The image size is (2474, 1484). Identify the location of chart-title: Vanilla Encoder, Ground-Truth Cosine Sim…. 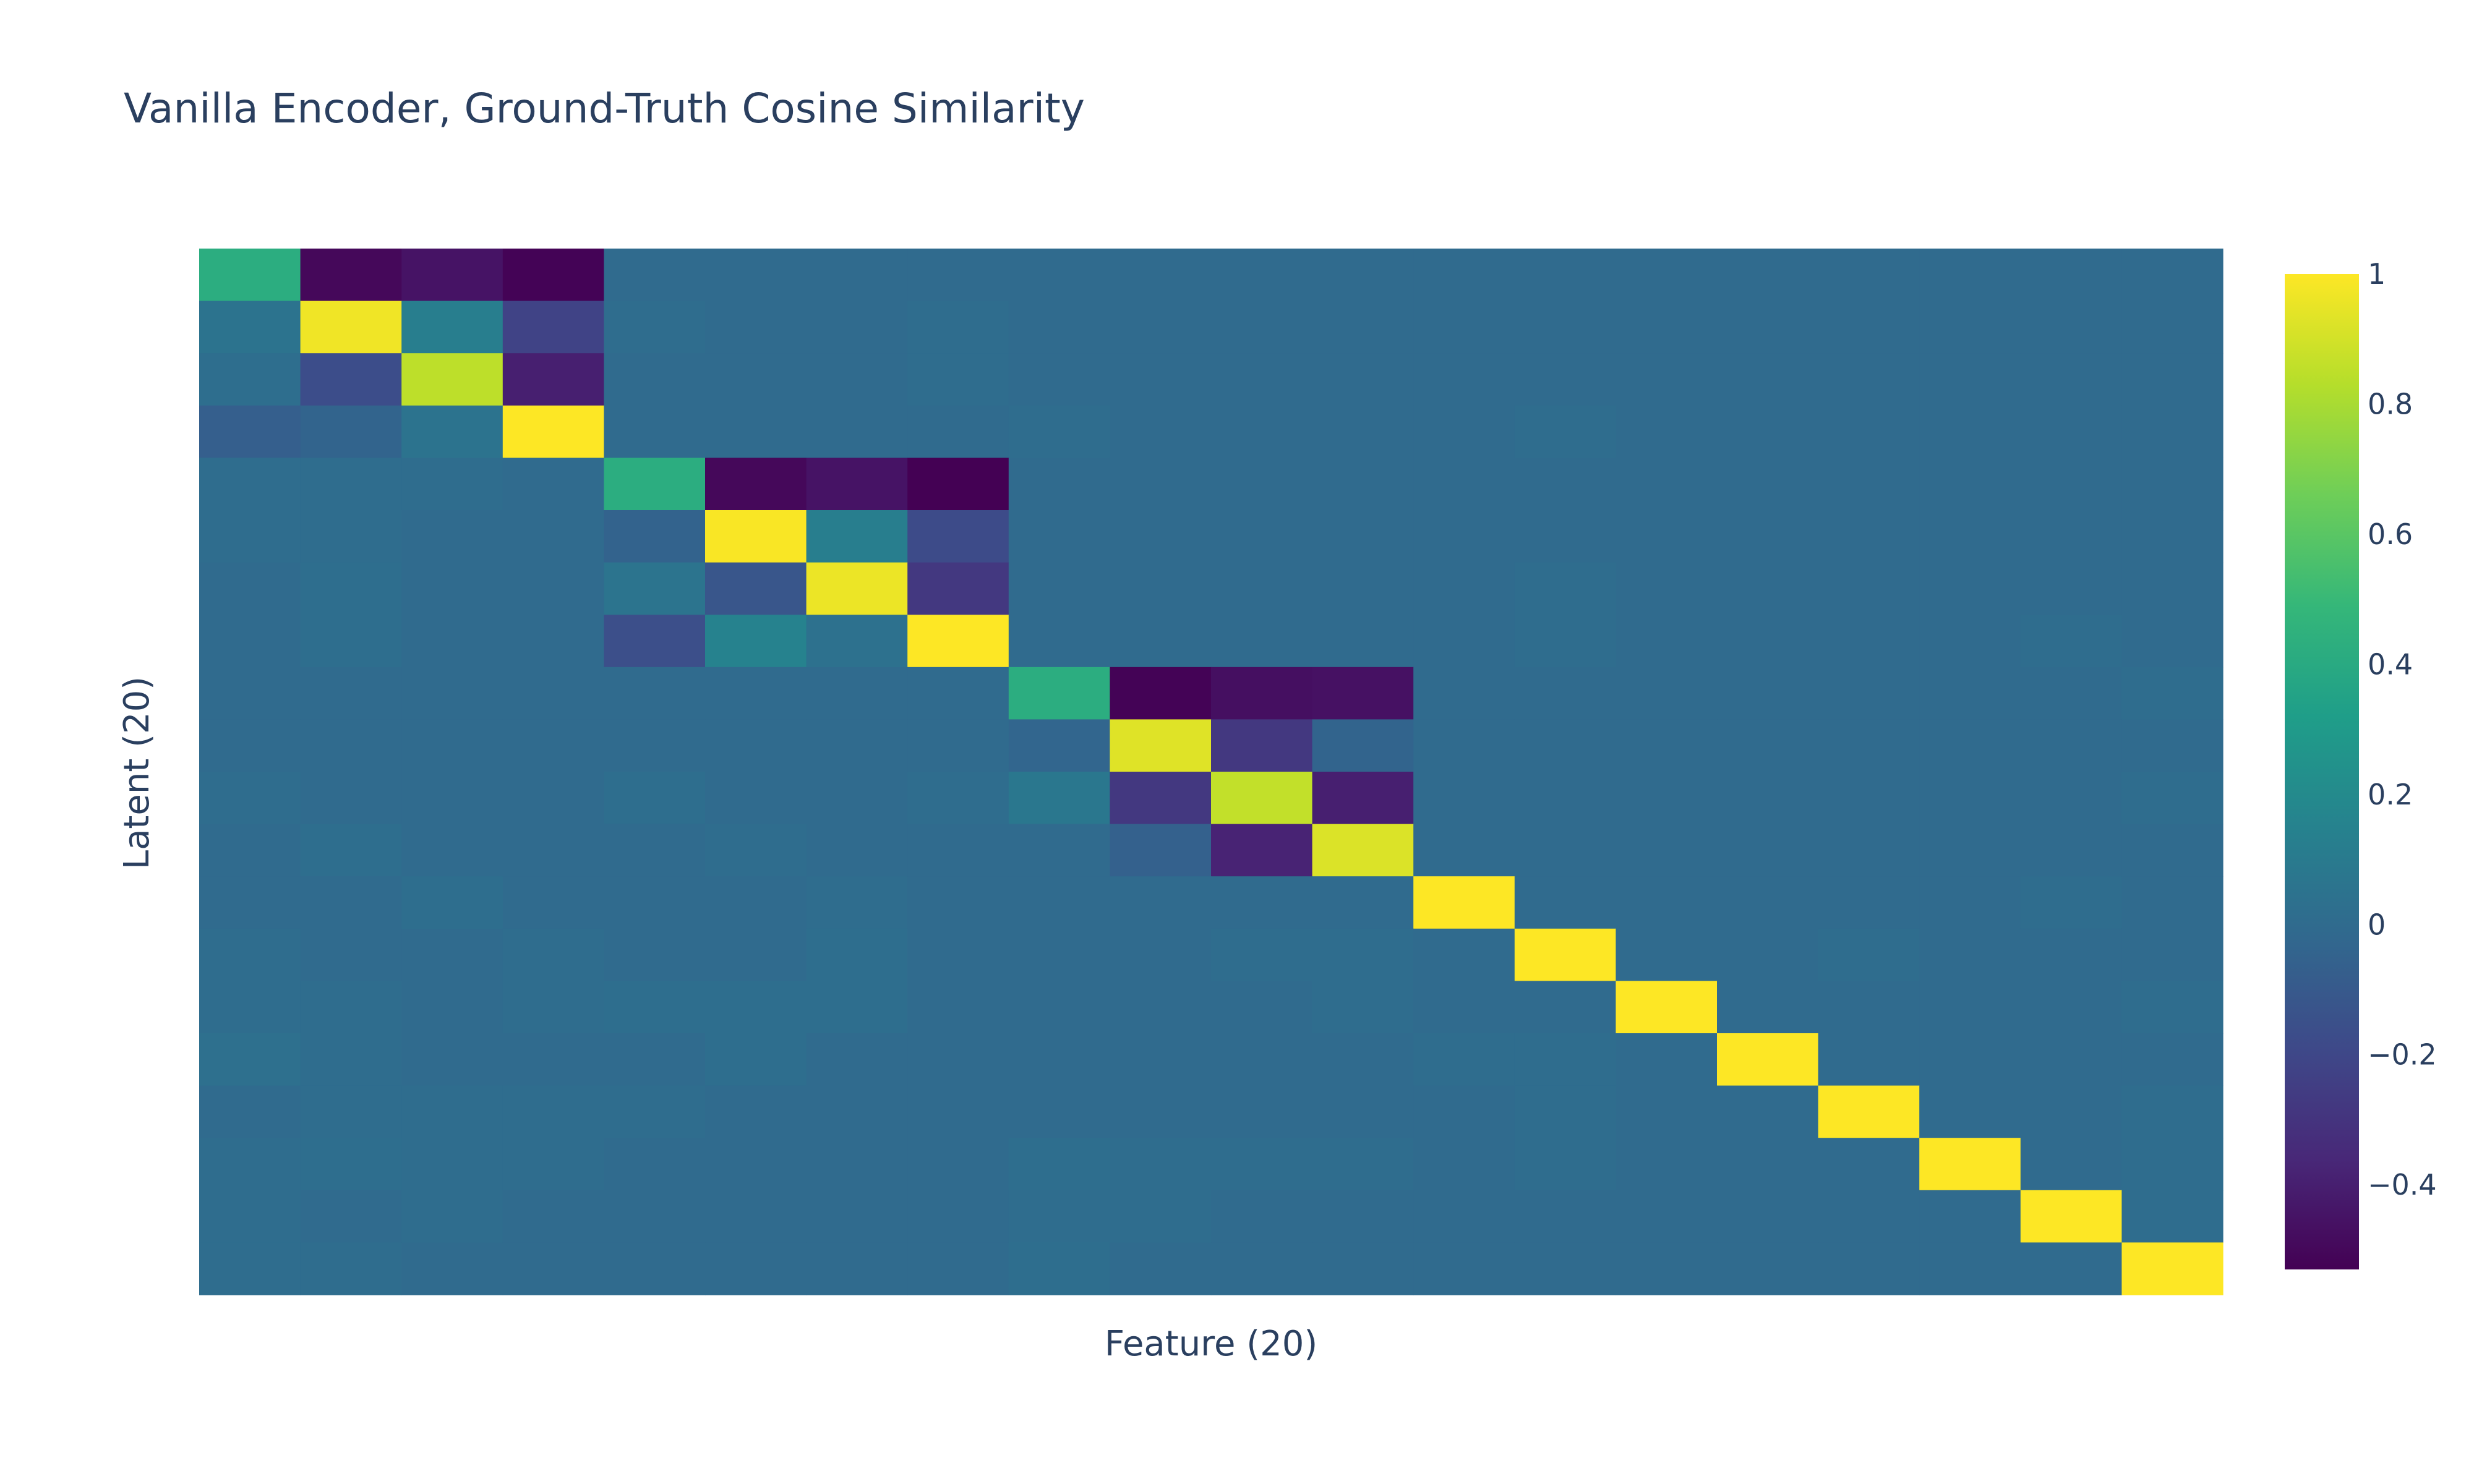
(604, 108).